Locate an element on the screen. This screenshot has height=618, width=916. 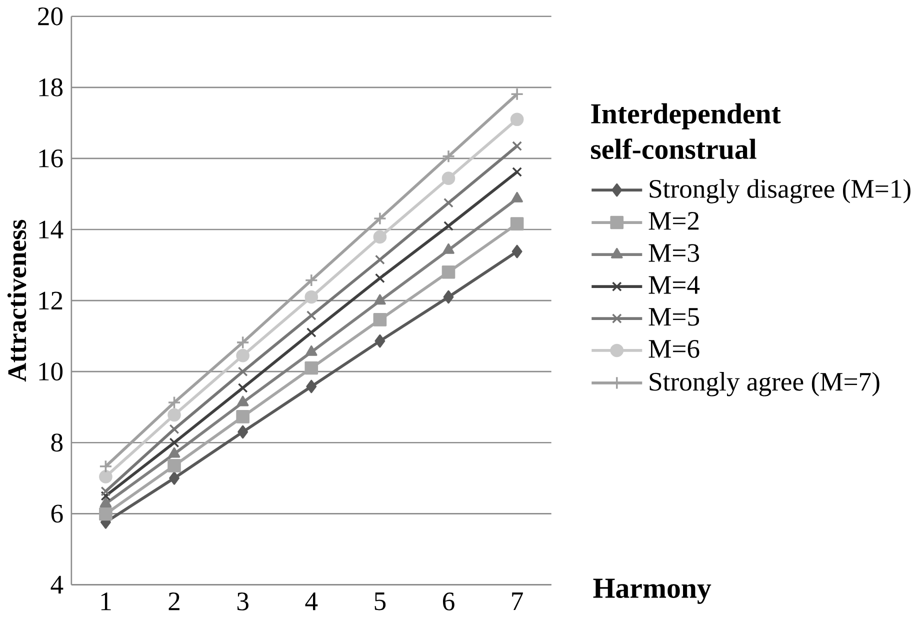
x-tick-label: 1 is located at coordinates (106, 601).